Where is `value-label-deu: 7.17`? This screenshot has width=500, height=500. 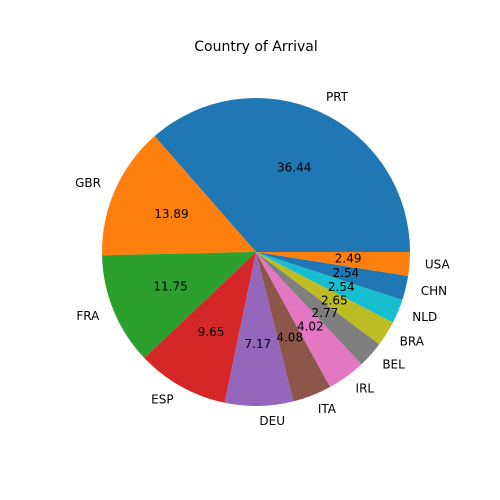 value-label-deu: 7.17 is located at coordinates (258, 344).